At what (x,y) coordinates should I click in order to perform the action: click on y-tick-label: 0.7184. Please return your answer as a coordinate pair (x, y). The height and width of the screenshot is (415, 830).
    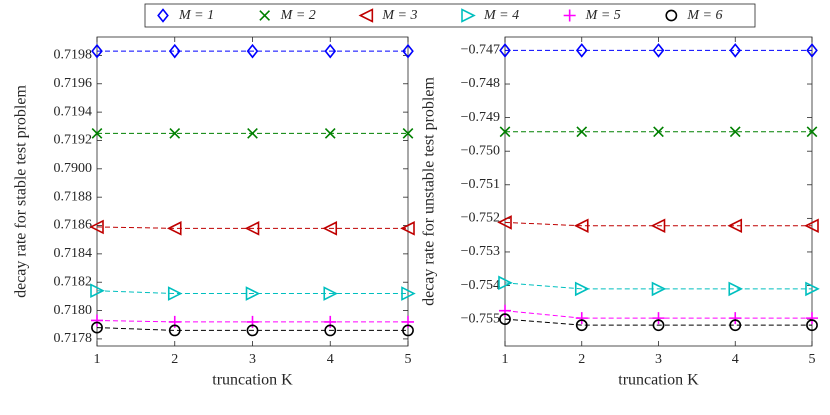
    Looking at the image, I should click on (73, 253).